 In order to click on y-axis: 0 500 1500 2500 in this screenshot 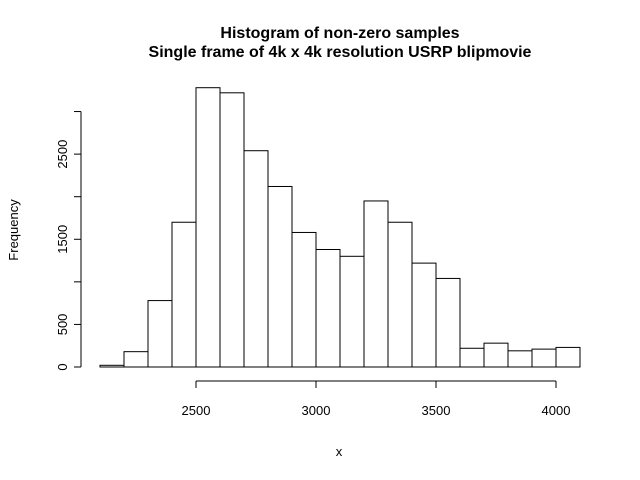, I will do `click(68, 241)`.